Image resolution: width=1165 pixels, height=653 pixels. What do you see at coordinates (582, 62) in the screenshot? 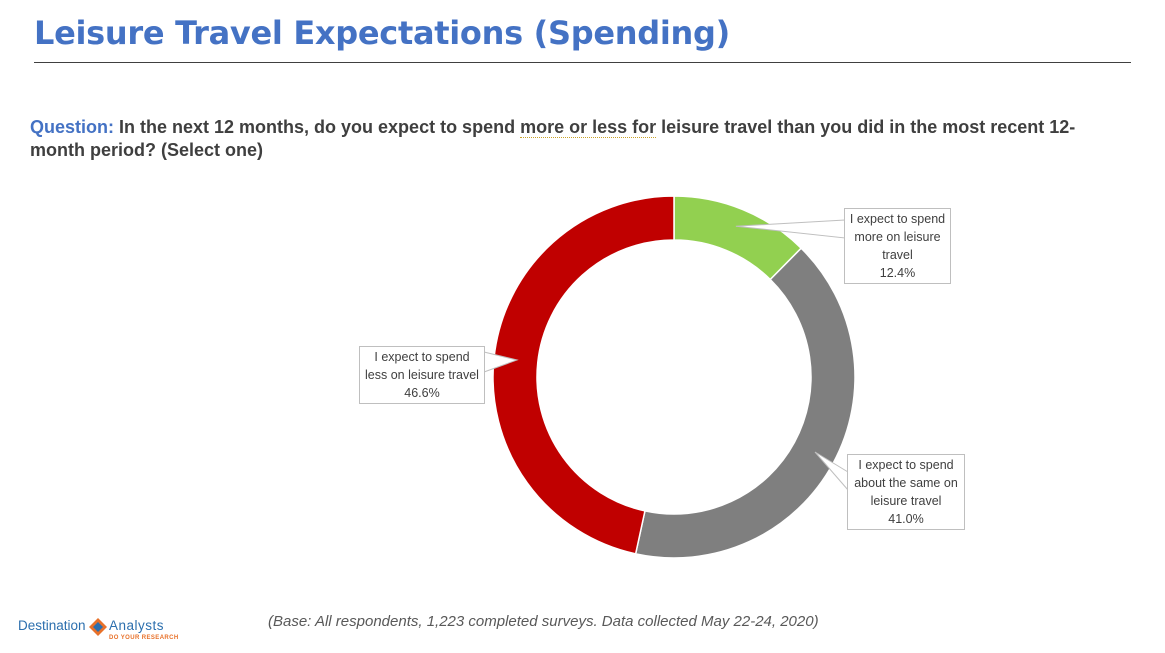
I see `title-divider` at bounding box center [582, 62].